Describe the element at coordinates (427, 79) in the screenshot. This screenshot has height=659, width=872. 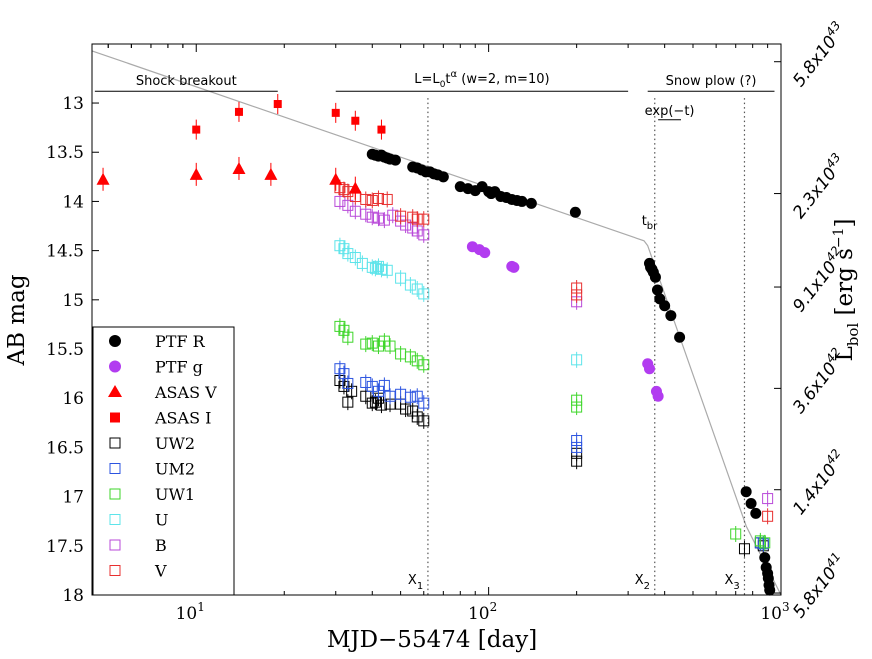
I see `phase-label-2-prefix: L=L` at that location.